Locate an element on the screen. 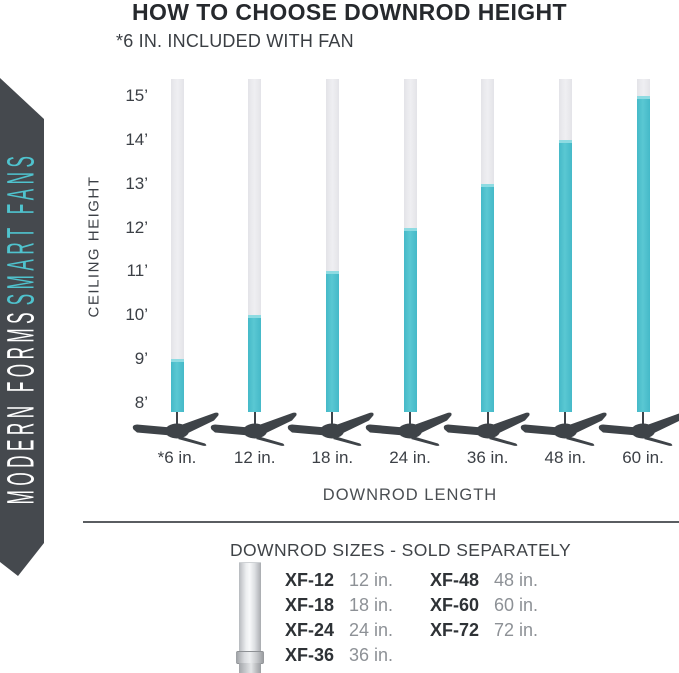 This screenshot has height=673, width=679. downrod-code: XF-72 is located at coordinates (455, 630).